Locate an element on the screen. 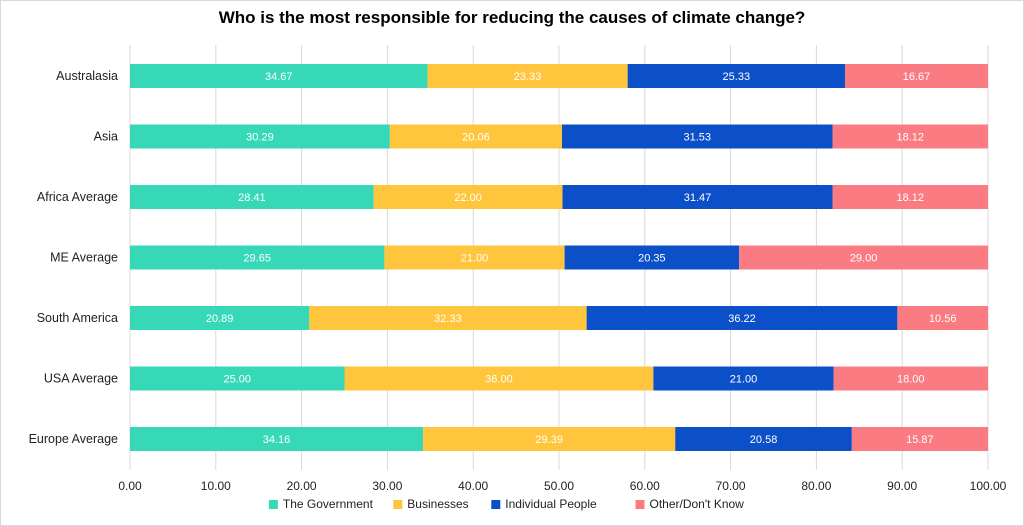 The height and width of the screenshot is (526, 1024). data-label: 23.33 is located at coordinates (528, 77).